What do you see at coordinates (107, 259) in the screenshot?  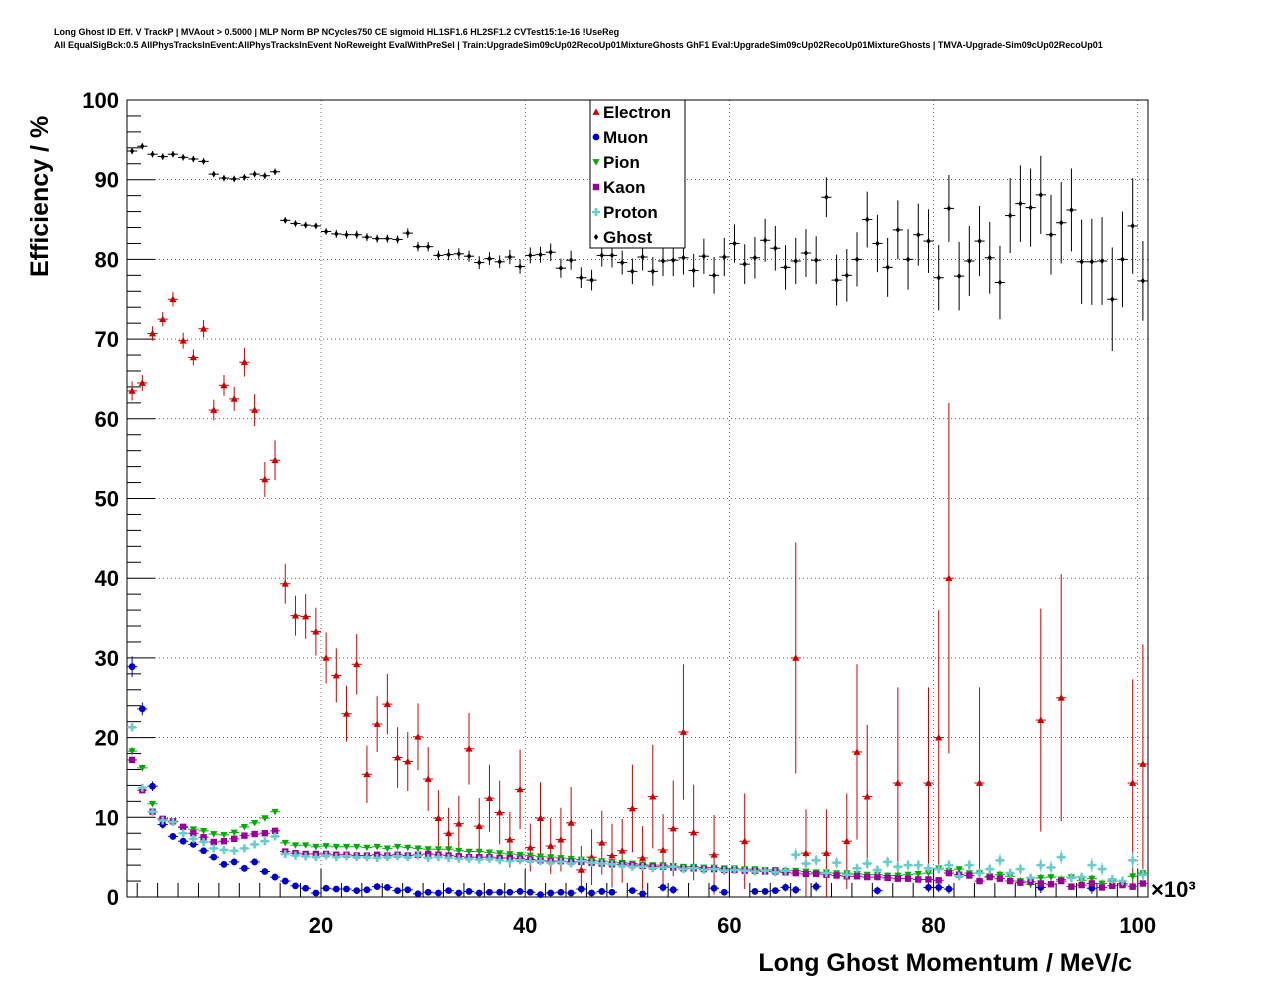 I see `y-tick-label: 80` at bounding box center [107, 259].